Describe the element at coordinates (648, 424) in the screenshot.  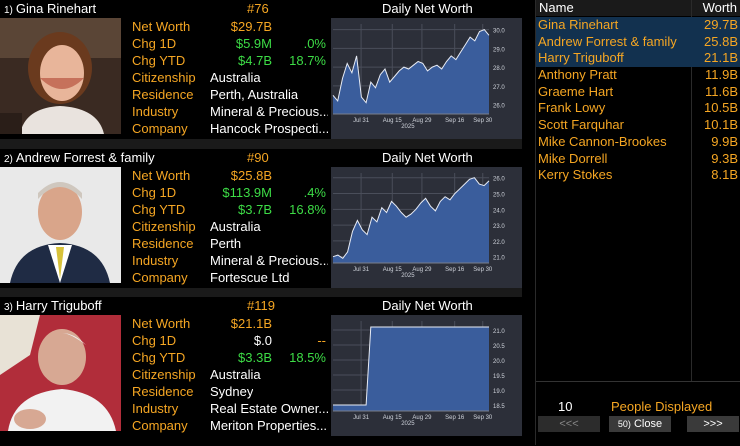
I see `close-label: Close` at that location.